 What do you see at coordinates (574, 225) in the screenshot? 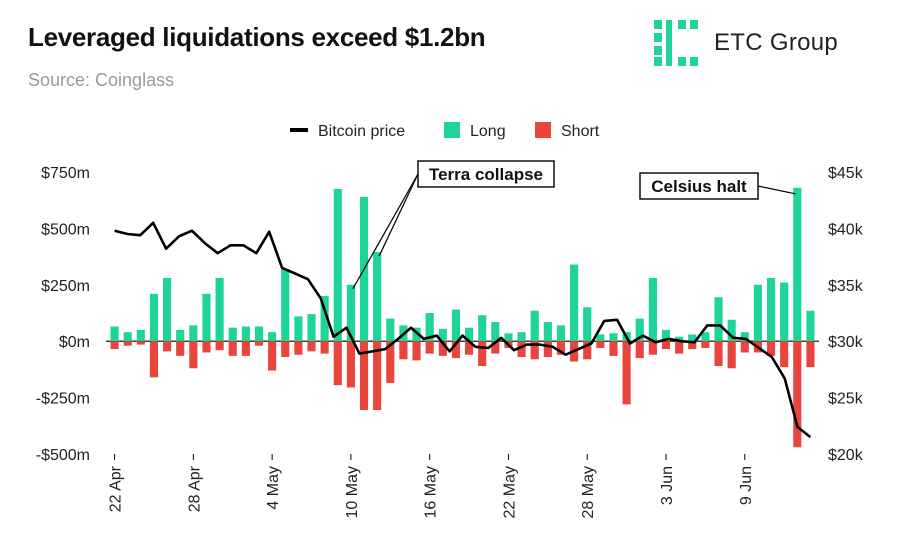
I see `annotations: Terra collapse Celsius halt` at bounding box center [574, 225].